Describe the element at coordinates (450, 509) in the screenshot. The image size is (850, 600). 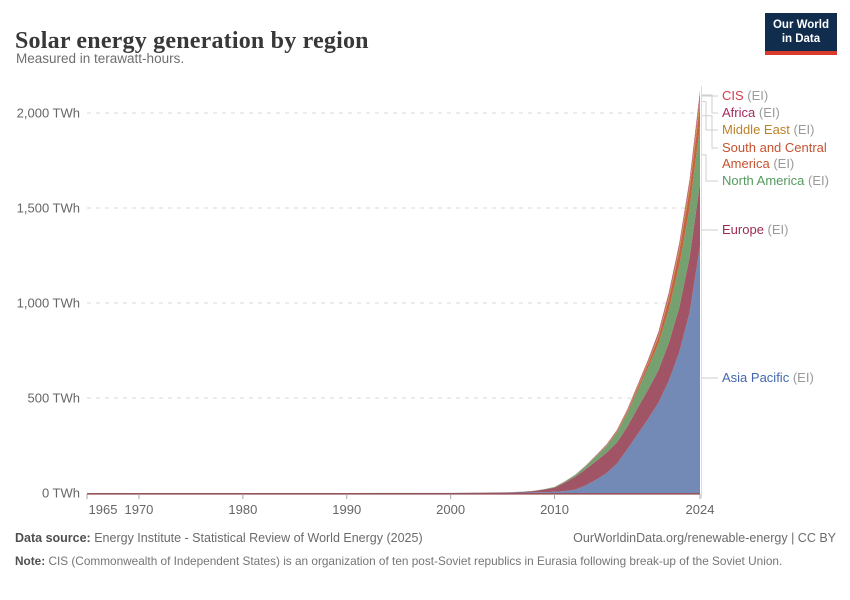
I see `x-axis-tick-label: 2000` at that location.